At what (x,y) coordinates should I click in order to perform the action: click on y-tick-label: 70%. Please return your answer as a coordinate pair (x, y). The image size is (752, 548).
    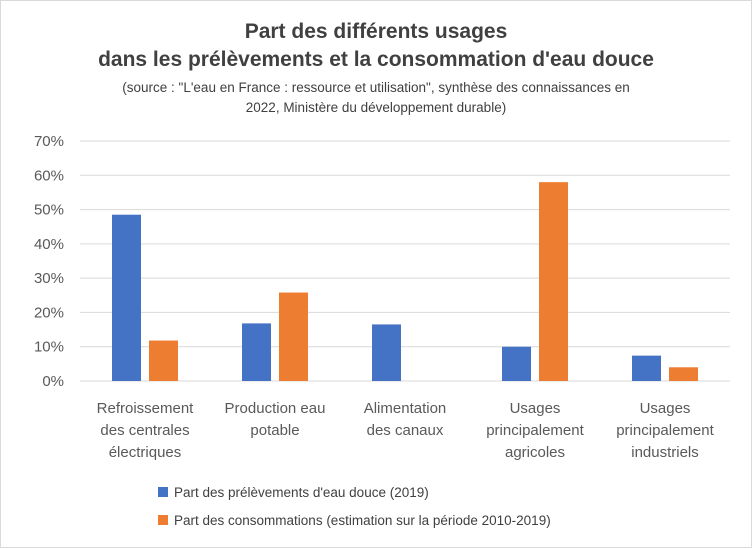
    Looking at the image, I should click on (49, 141).